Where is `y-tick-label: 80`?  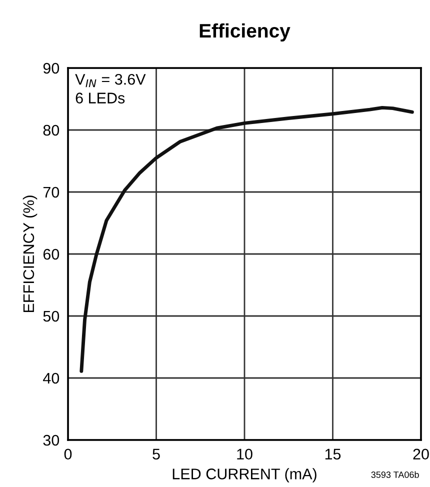
y-tick-label: 80 is located at coordinates (51, 130).